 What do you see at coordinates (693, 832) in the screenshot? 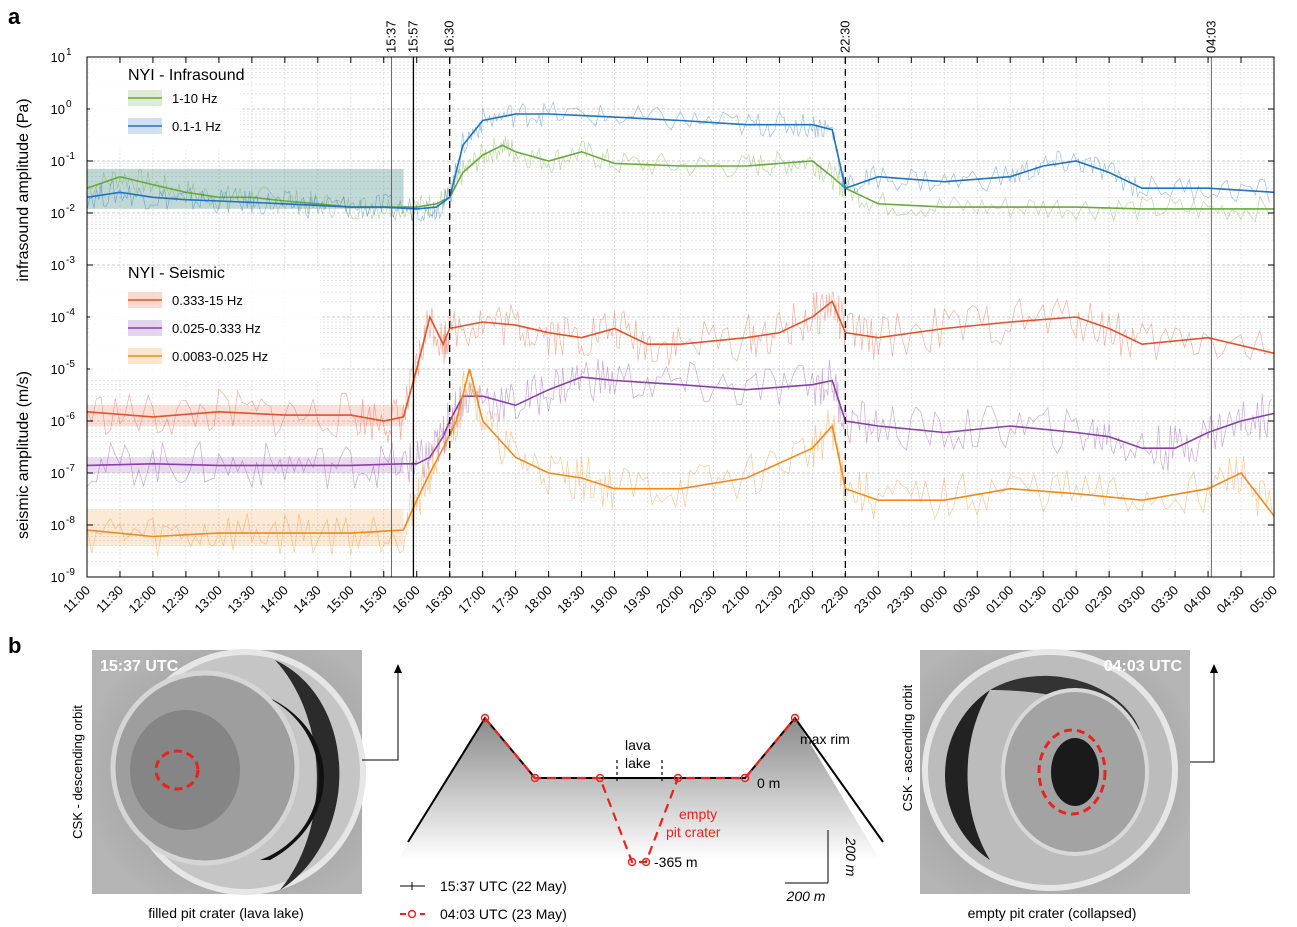
I see `pit-crater-label: pit crater` at bounding box center [693, 832].